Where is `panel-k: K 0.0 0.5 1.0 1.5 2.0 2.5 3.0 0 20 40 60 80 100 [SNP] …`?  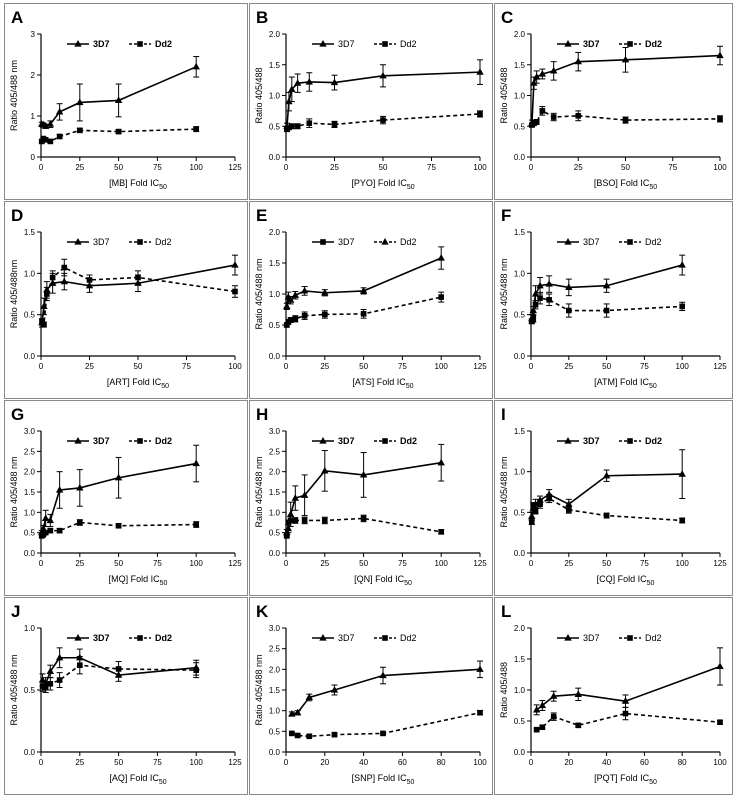 panel-k: K 0.0 0.5 1.0 1.5 2.0 2.5 3.0 0 20 40 60 80 100 [SNP] … is located at coordinates (371, 696).